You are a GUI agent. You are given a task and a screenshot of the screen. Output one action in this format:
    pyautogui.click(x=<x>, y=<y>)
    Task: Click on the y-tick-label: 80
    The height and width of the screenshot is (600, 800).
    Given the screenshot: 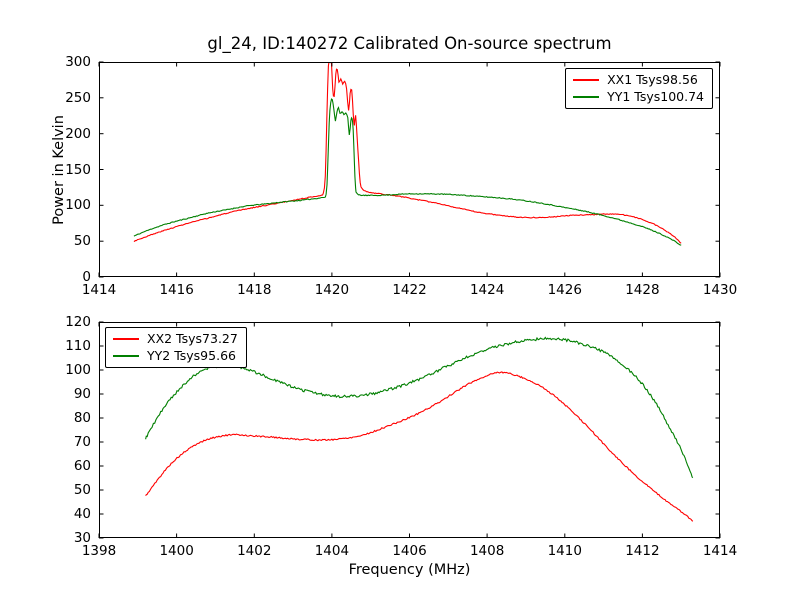 What is the action you would take?
    pyautogui.click(x=82, y=418)
    